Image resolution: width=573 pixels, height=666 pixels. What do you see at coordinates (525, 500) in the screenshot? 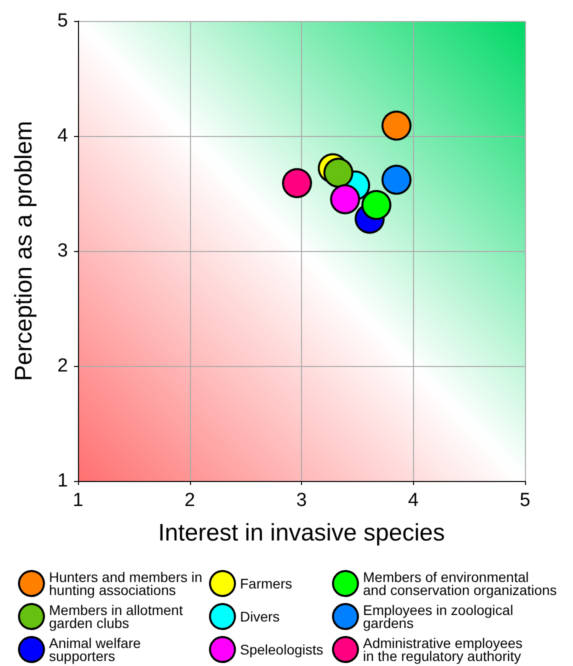
I see `x-tick-label: 5` at bounding box center [525, 500].